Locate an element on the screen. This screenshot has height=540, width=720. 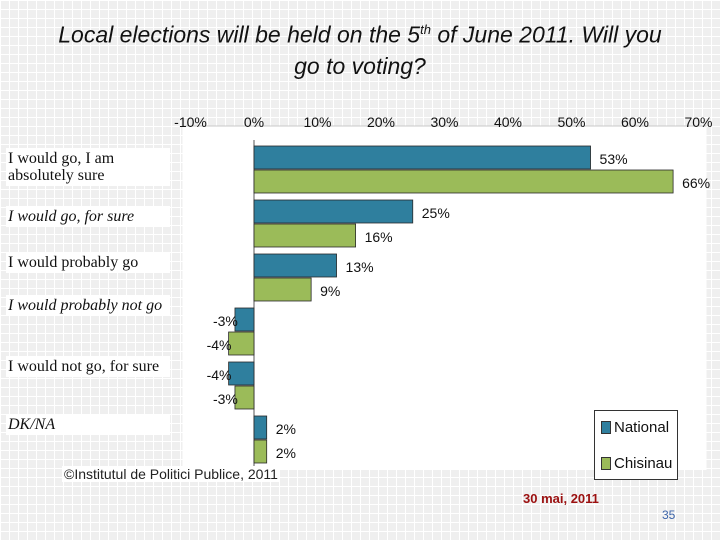
data-label: 16% is located at coordinates (379, 237).